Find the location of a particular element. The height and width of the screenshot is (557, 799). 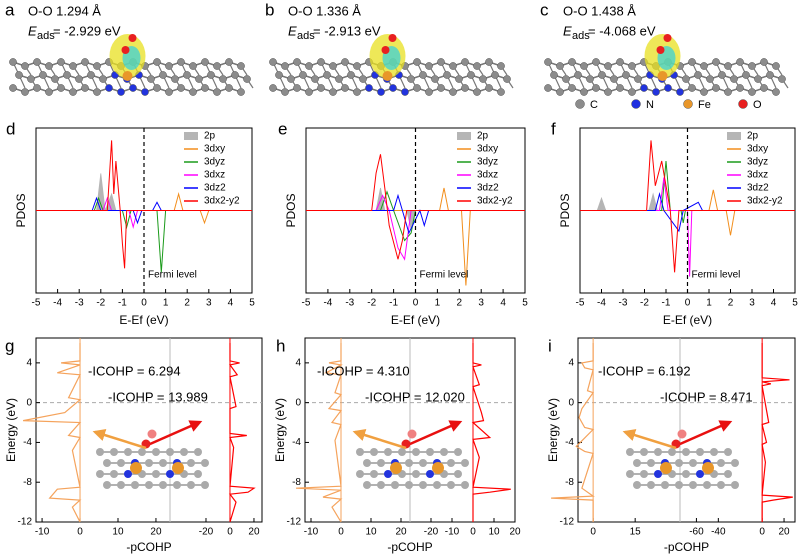

x-tick-label: 10 is located at coordinates (494, 532).